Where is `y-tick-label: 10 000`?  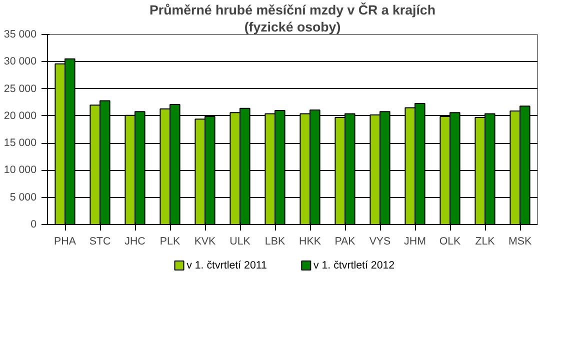 y-tick-label: 10 000 is located at coordinates (20, 170).